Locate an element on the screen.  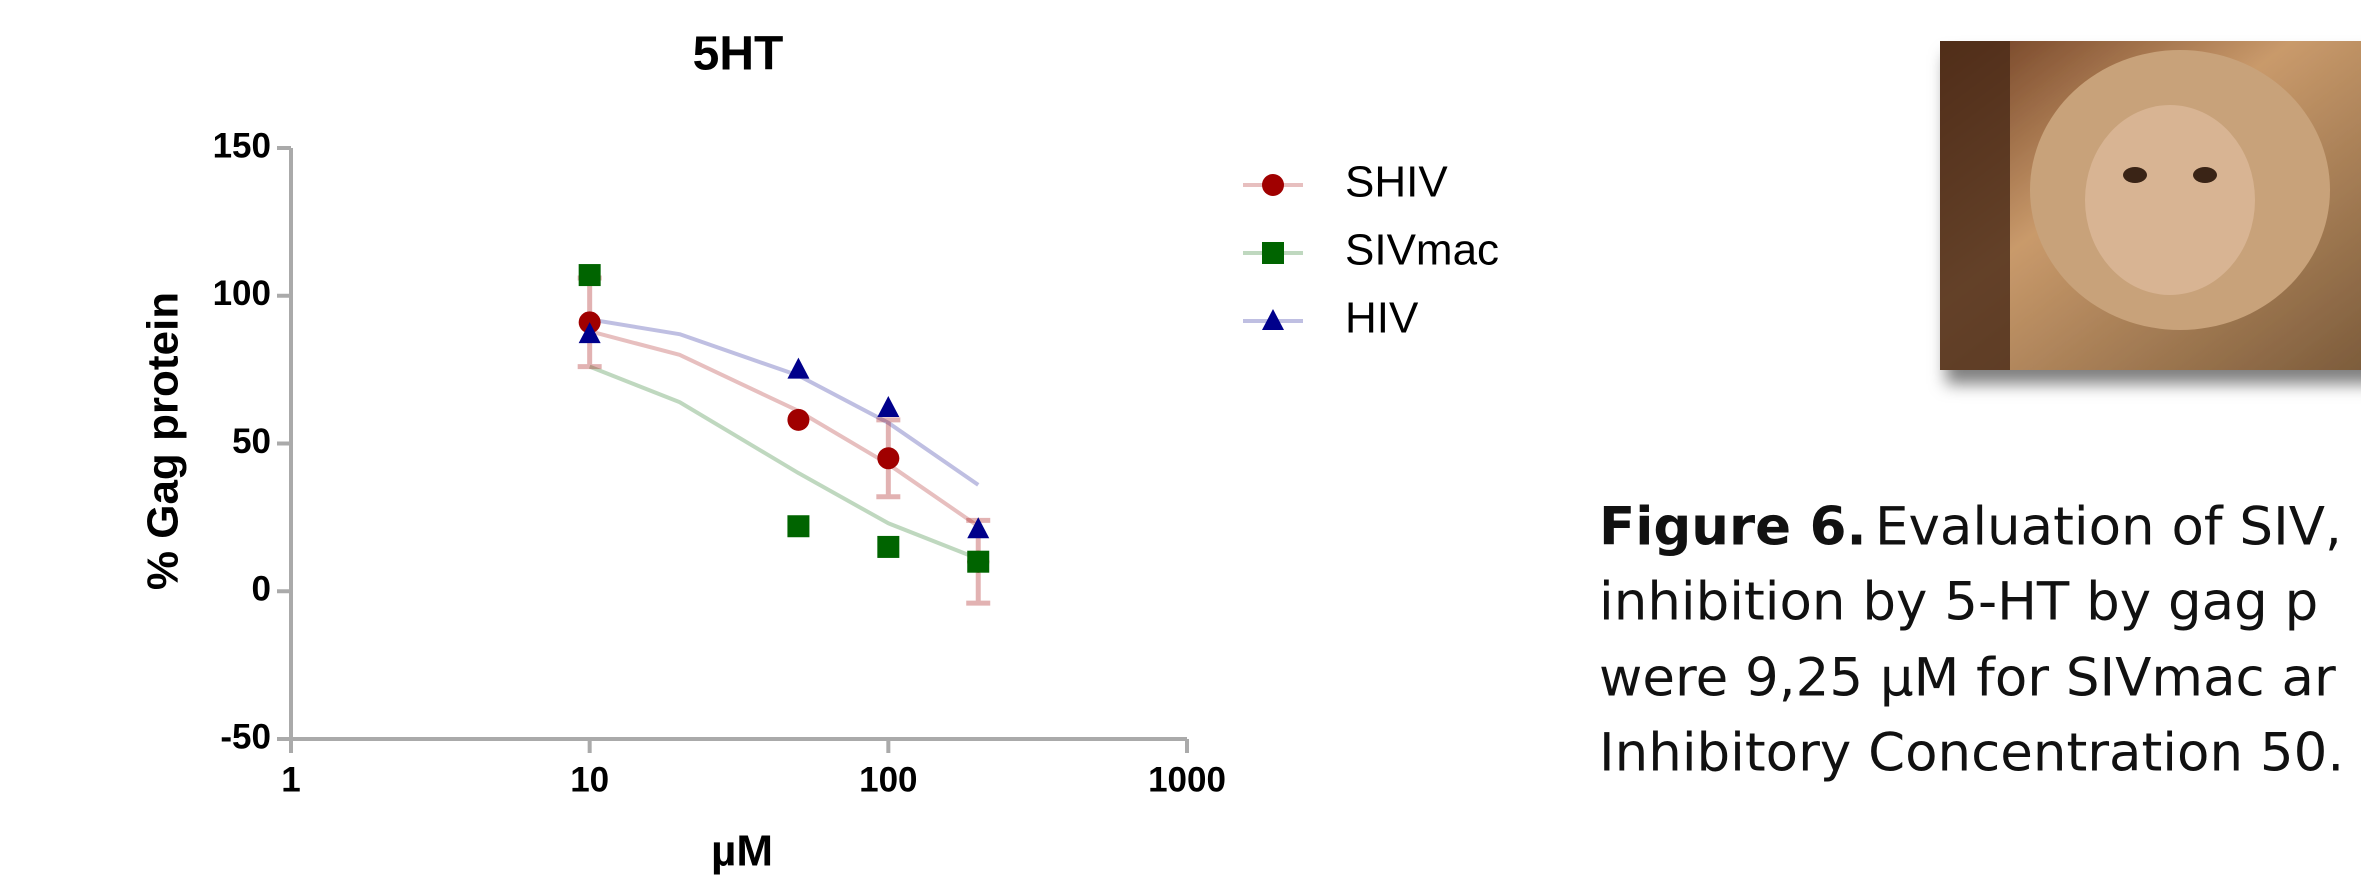
x-tick-label: 1 is located at coordinates (290, 779).